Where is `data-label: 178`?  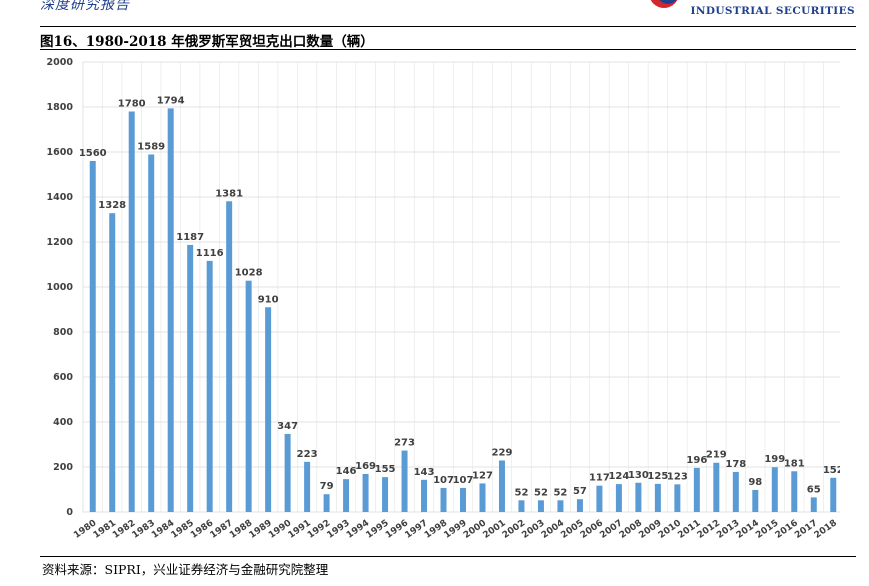
data-label: 178 is located at coordinates (735, 464).